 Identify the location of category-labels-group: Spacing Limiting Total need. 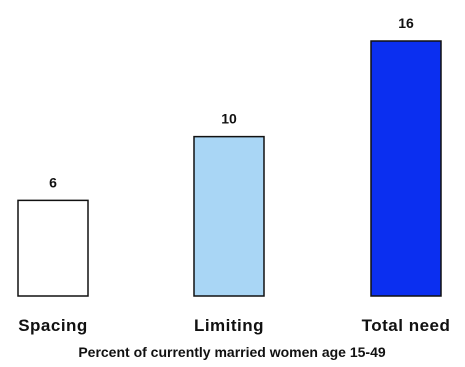
(234, 325).